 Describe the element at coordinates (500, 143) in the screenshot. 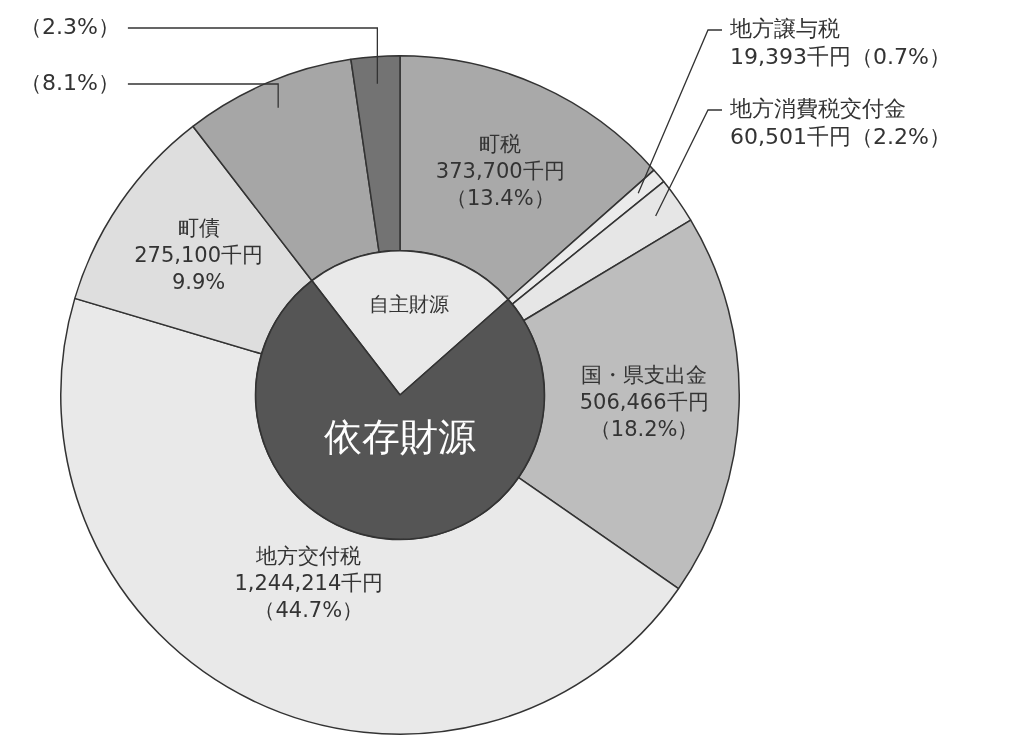

I see `slice-label: 町税` at that location.